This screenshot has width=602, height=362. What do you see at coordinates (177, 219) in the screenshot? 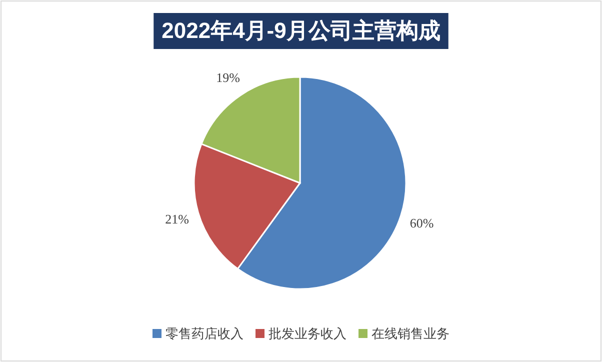
I see `data-label: 21%` at bounding box center [177, 219].